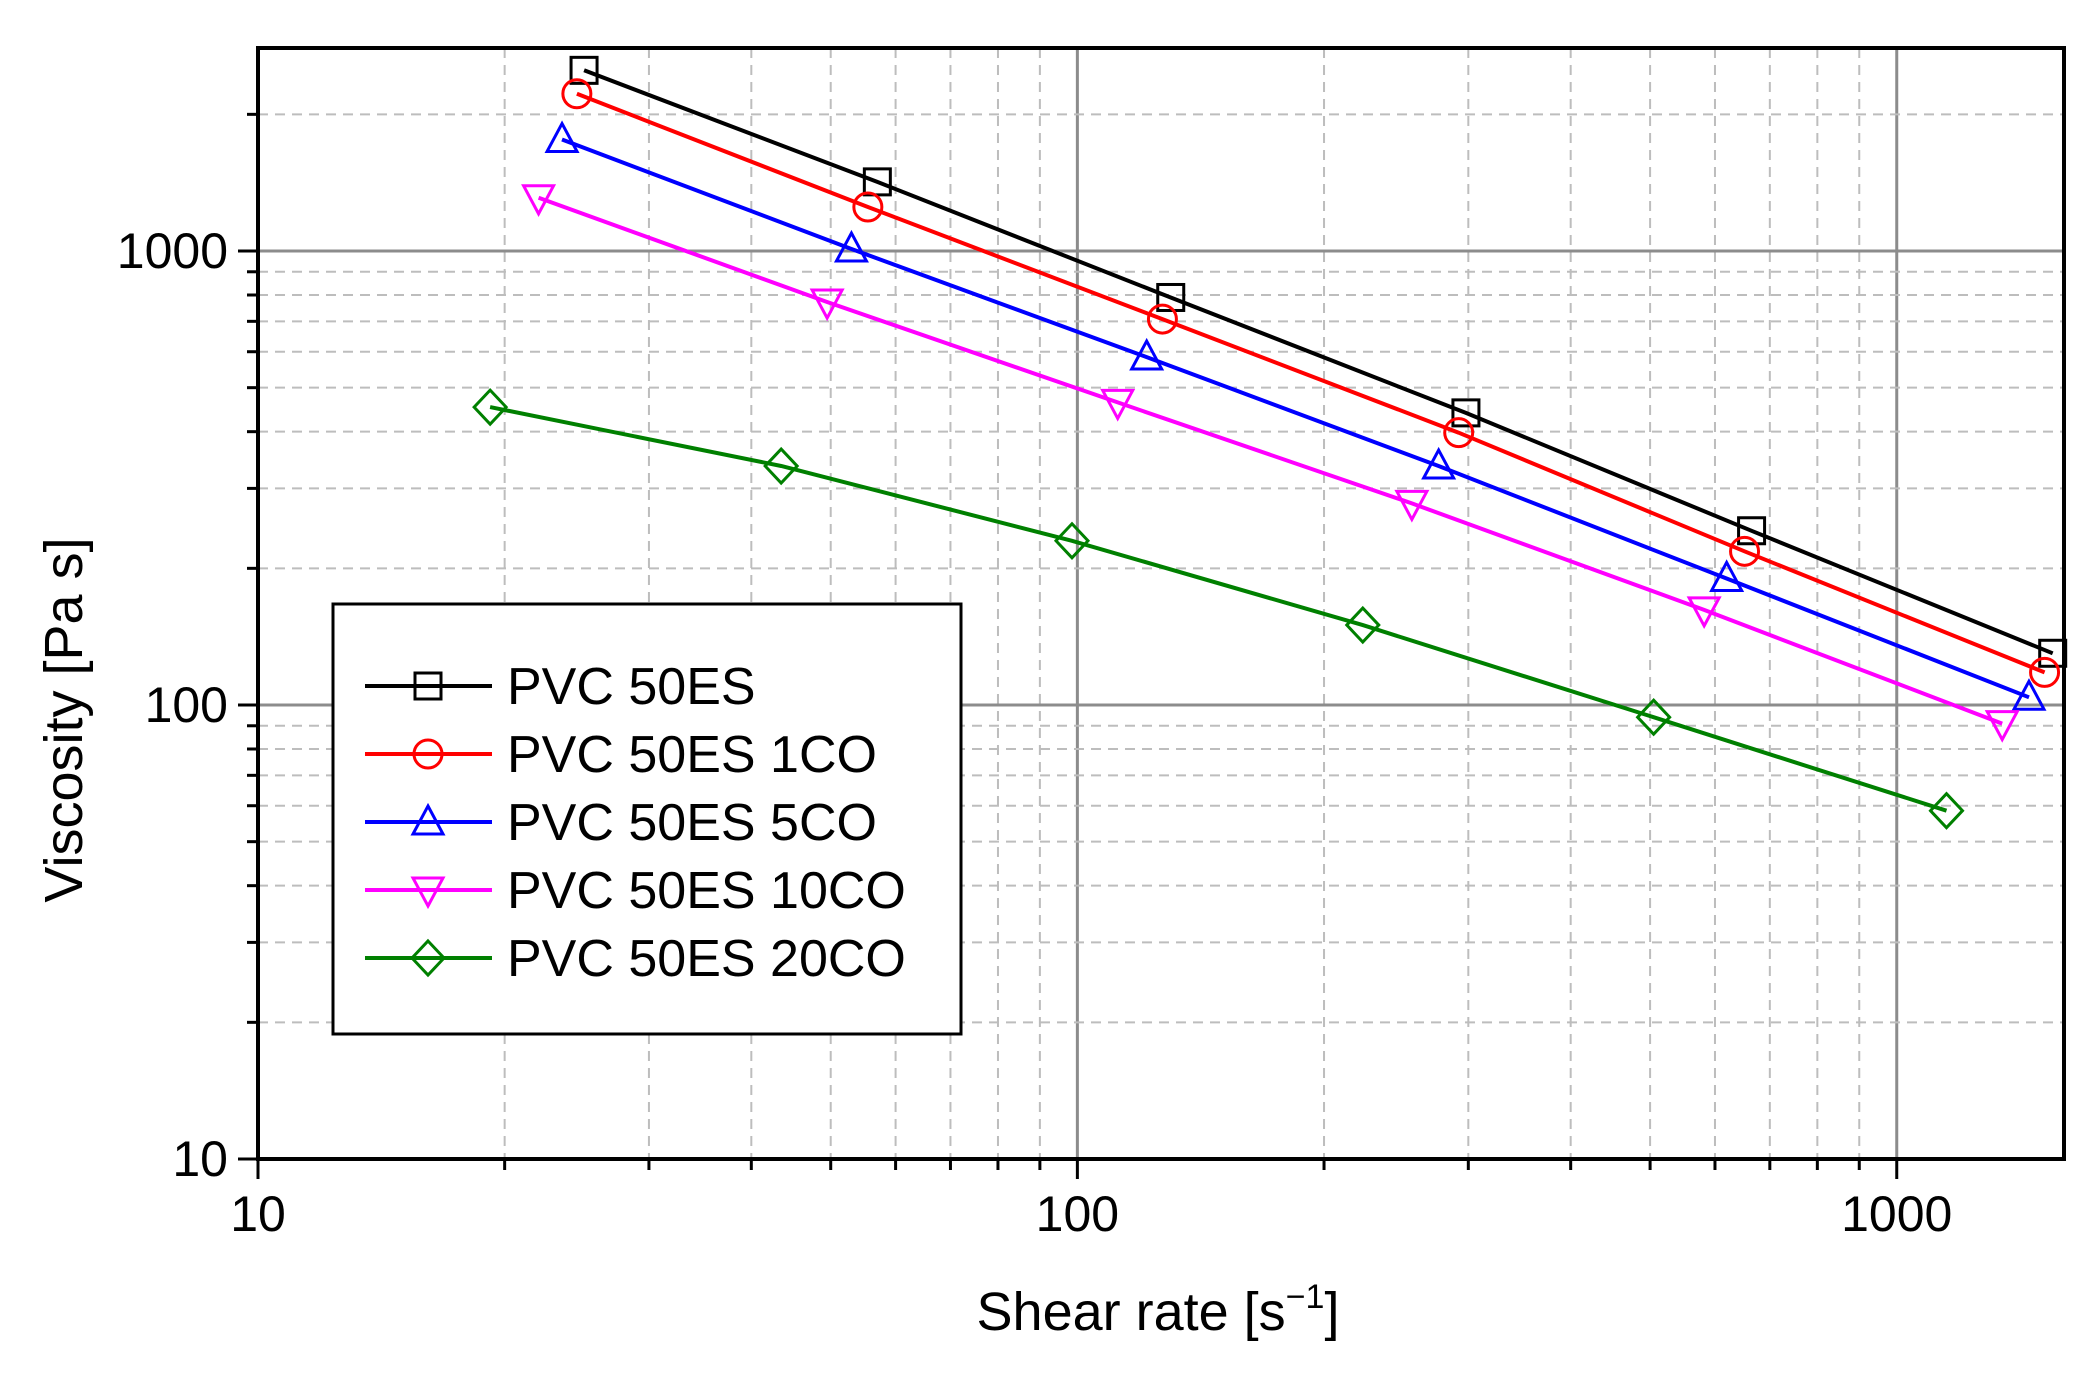 The width and height of the screenshot is (2092, 1377). I want to click on x-axis-title: Shear rate [s−1], so click(1158, 1310).